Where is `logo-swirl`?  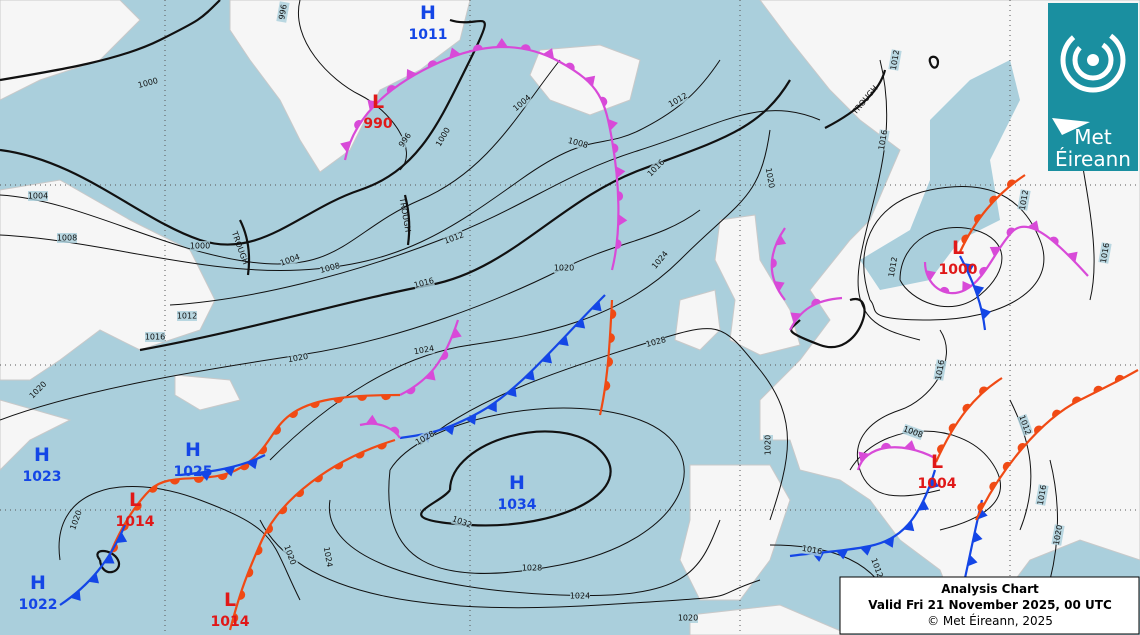
logo-swirl is located at coordinates (1093, 60).